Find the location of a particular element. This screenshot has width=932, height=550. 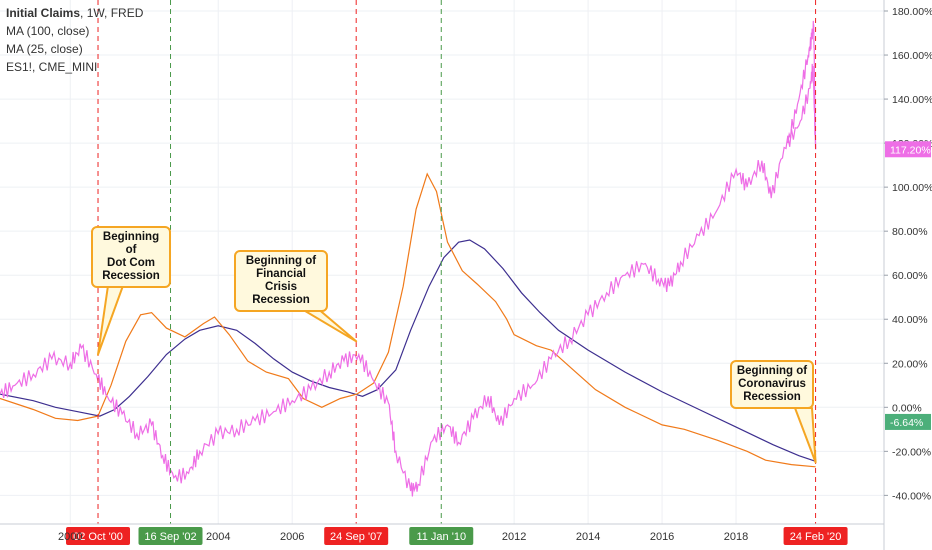

callout-coronavirus: Beginning of Coronavirus Recession is located at coordinates (772, 384).